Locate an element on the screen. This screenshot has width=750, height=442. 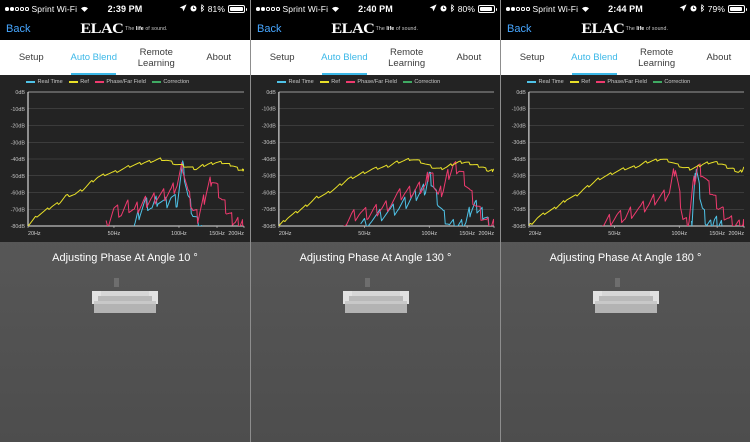
svg-text: 50Hz is located at coordinates (364, 234).